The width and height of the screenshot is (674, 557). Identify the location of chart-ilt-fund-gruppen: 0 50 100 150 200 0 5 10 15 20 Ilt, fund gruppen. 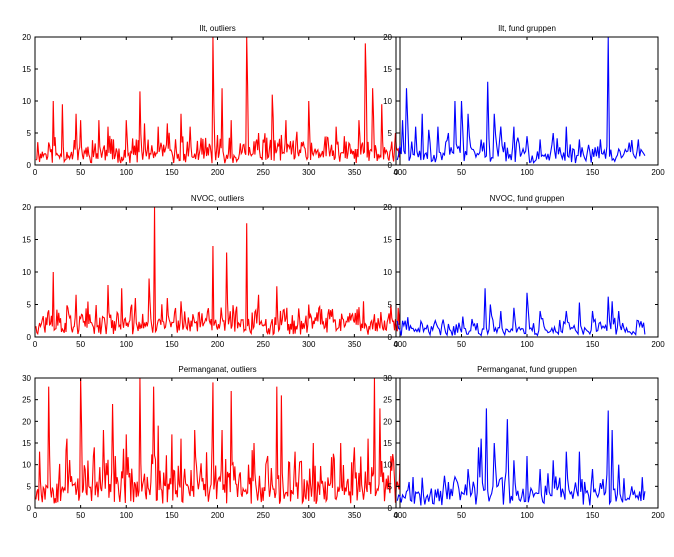
(524, 100).